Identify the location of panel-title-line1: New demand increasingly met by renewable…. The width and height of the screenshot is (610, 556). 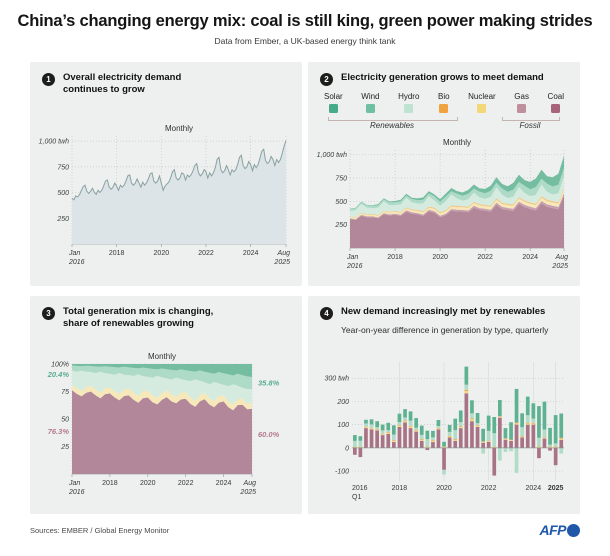
(443, 311).